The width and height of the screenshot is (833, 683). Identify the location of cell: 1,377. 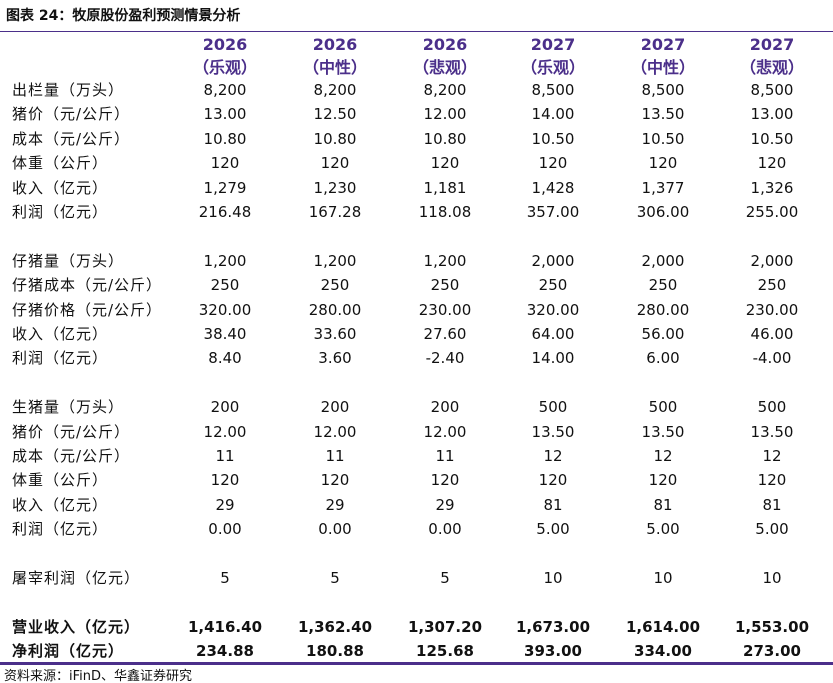
(663, 187).